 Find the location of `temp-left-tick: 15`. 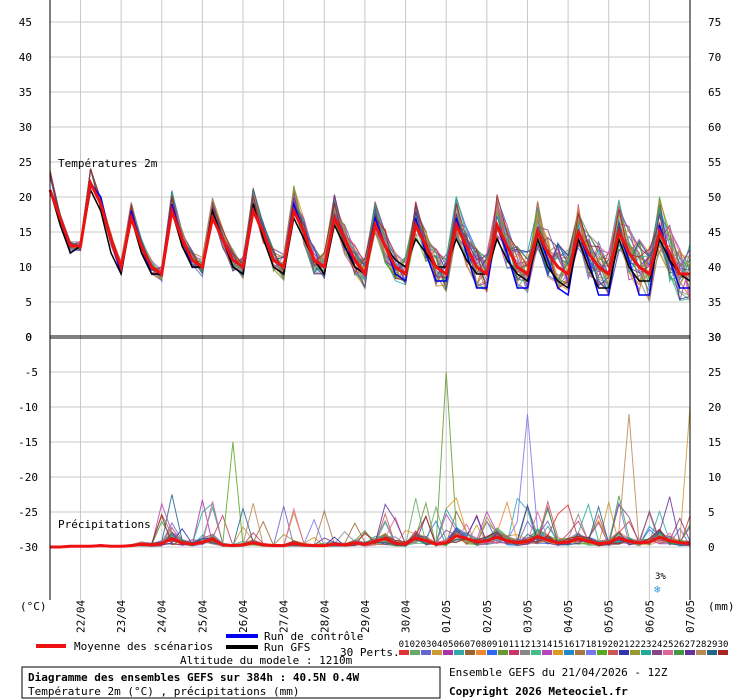

temp-left-tick: 15 is located at coordinates (25, 232).